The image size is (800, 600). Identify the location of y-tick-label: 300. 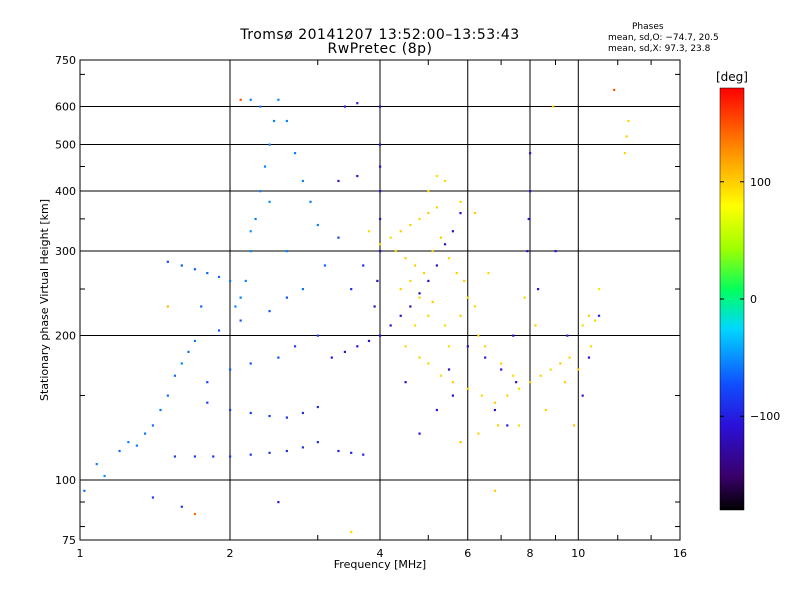
(65, 251).